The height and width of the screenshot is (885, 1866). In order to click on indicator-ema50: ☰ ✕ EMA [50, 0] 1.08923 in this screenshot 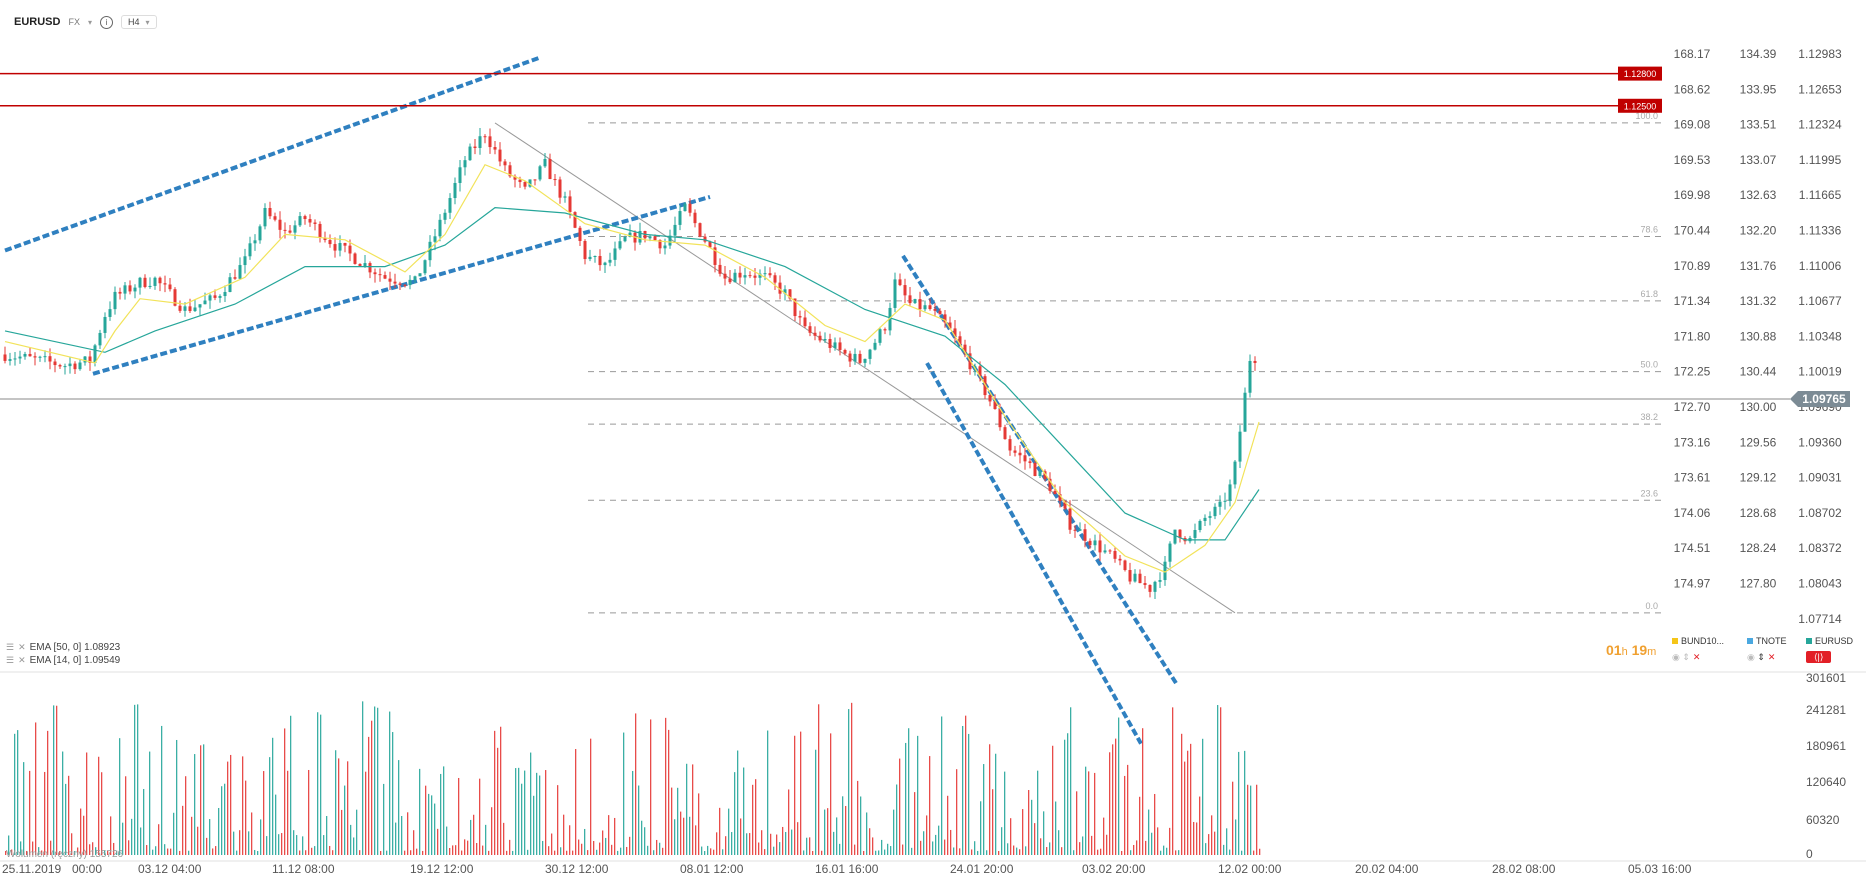, I will do `click(63, 647)`.